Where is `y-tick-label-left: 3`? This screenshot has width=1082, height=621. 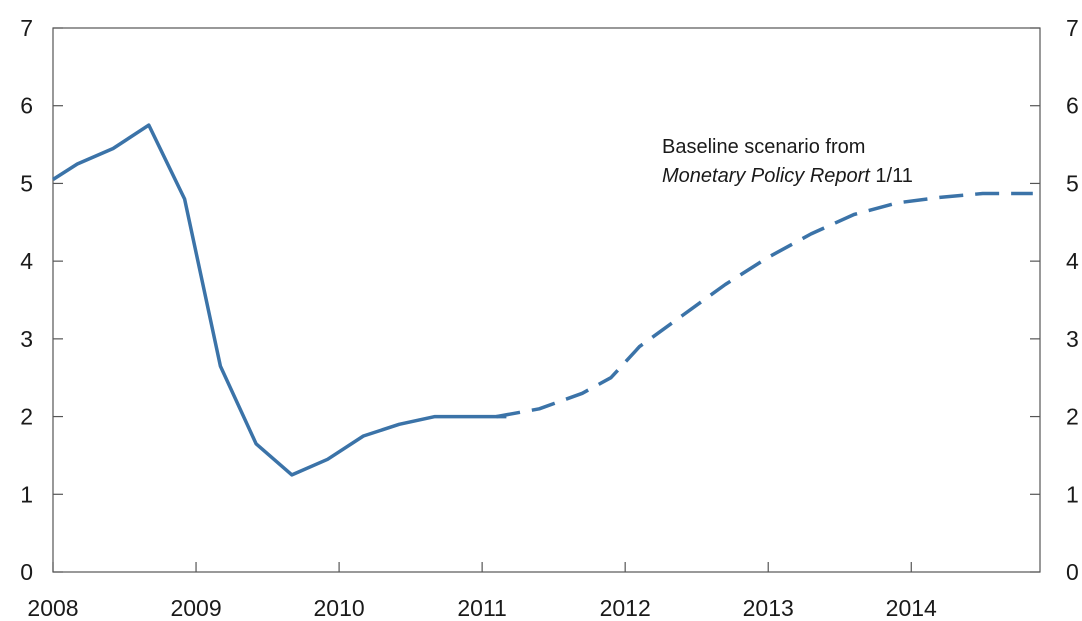
y-tick-label-left: 3 is located at coordinates (26, 339).